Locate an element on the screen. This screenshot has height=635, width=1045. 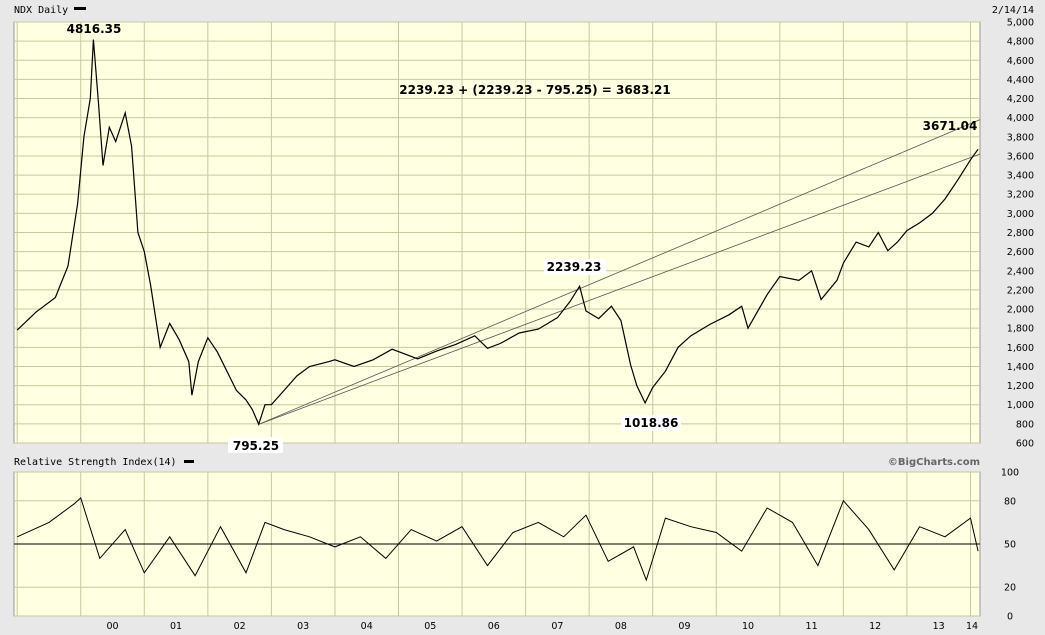
price-ytick-label: 1,000 is located at coordinates (1020, 405).